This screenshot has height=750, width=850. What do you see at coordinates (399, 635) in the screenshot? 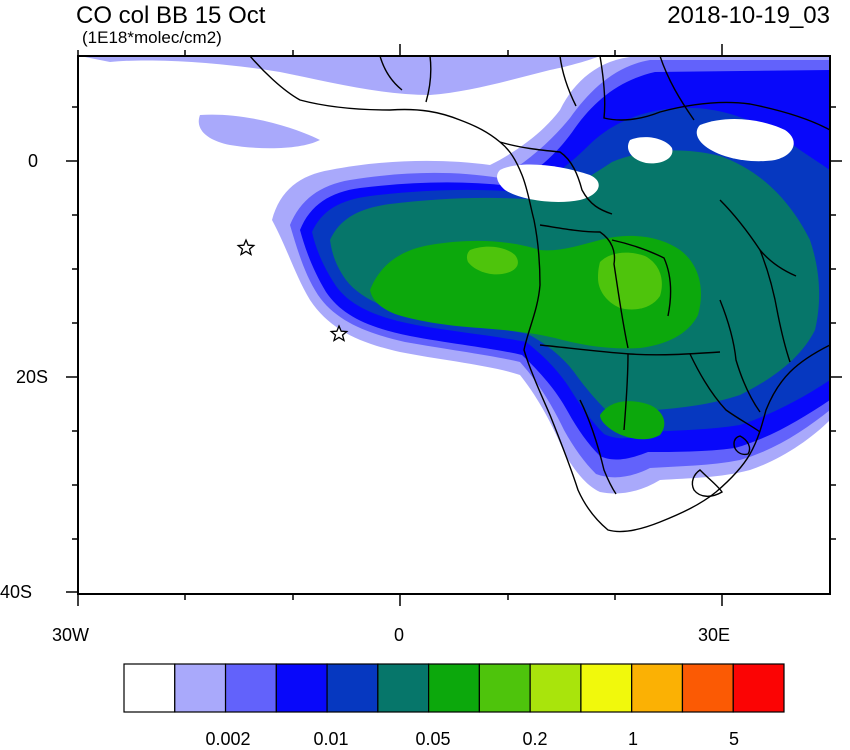
I see `x-label-0: 0` at bounding box center [399, 635].